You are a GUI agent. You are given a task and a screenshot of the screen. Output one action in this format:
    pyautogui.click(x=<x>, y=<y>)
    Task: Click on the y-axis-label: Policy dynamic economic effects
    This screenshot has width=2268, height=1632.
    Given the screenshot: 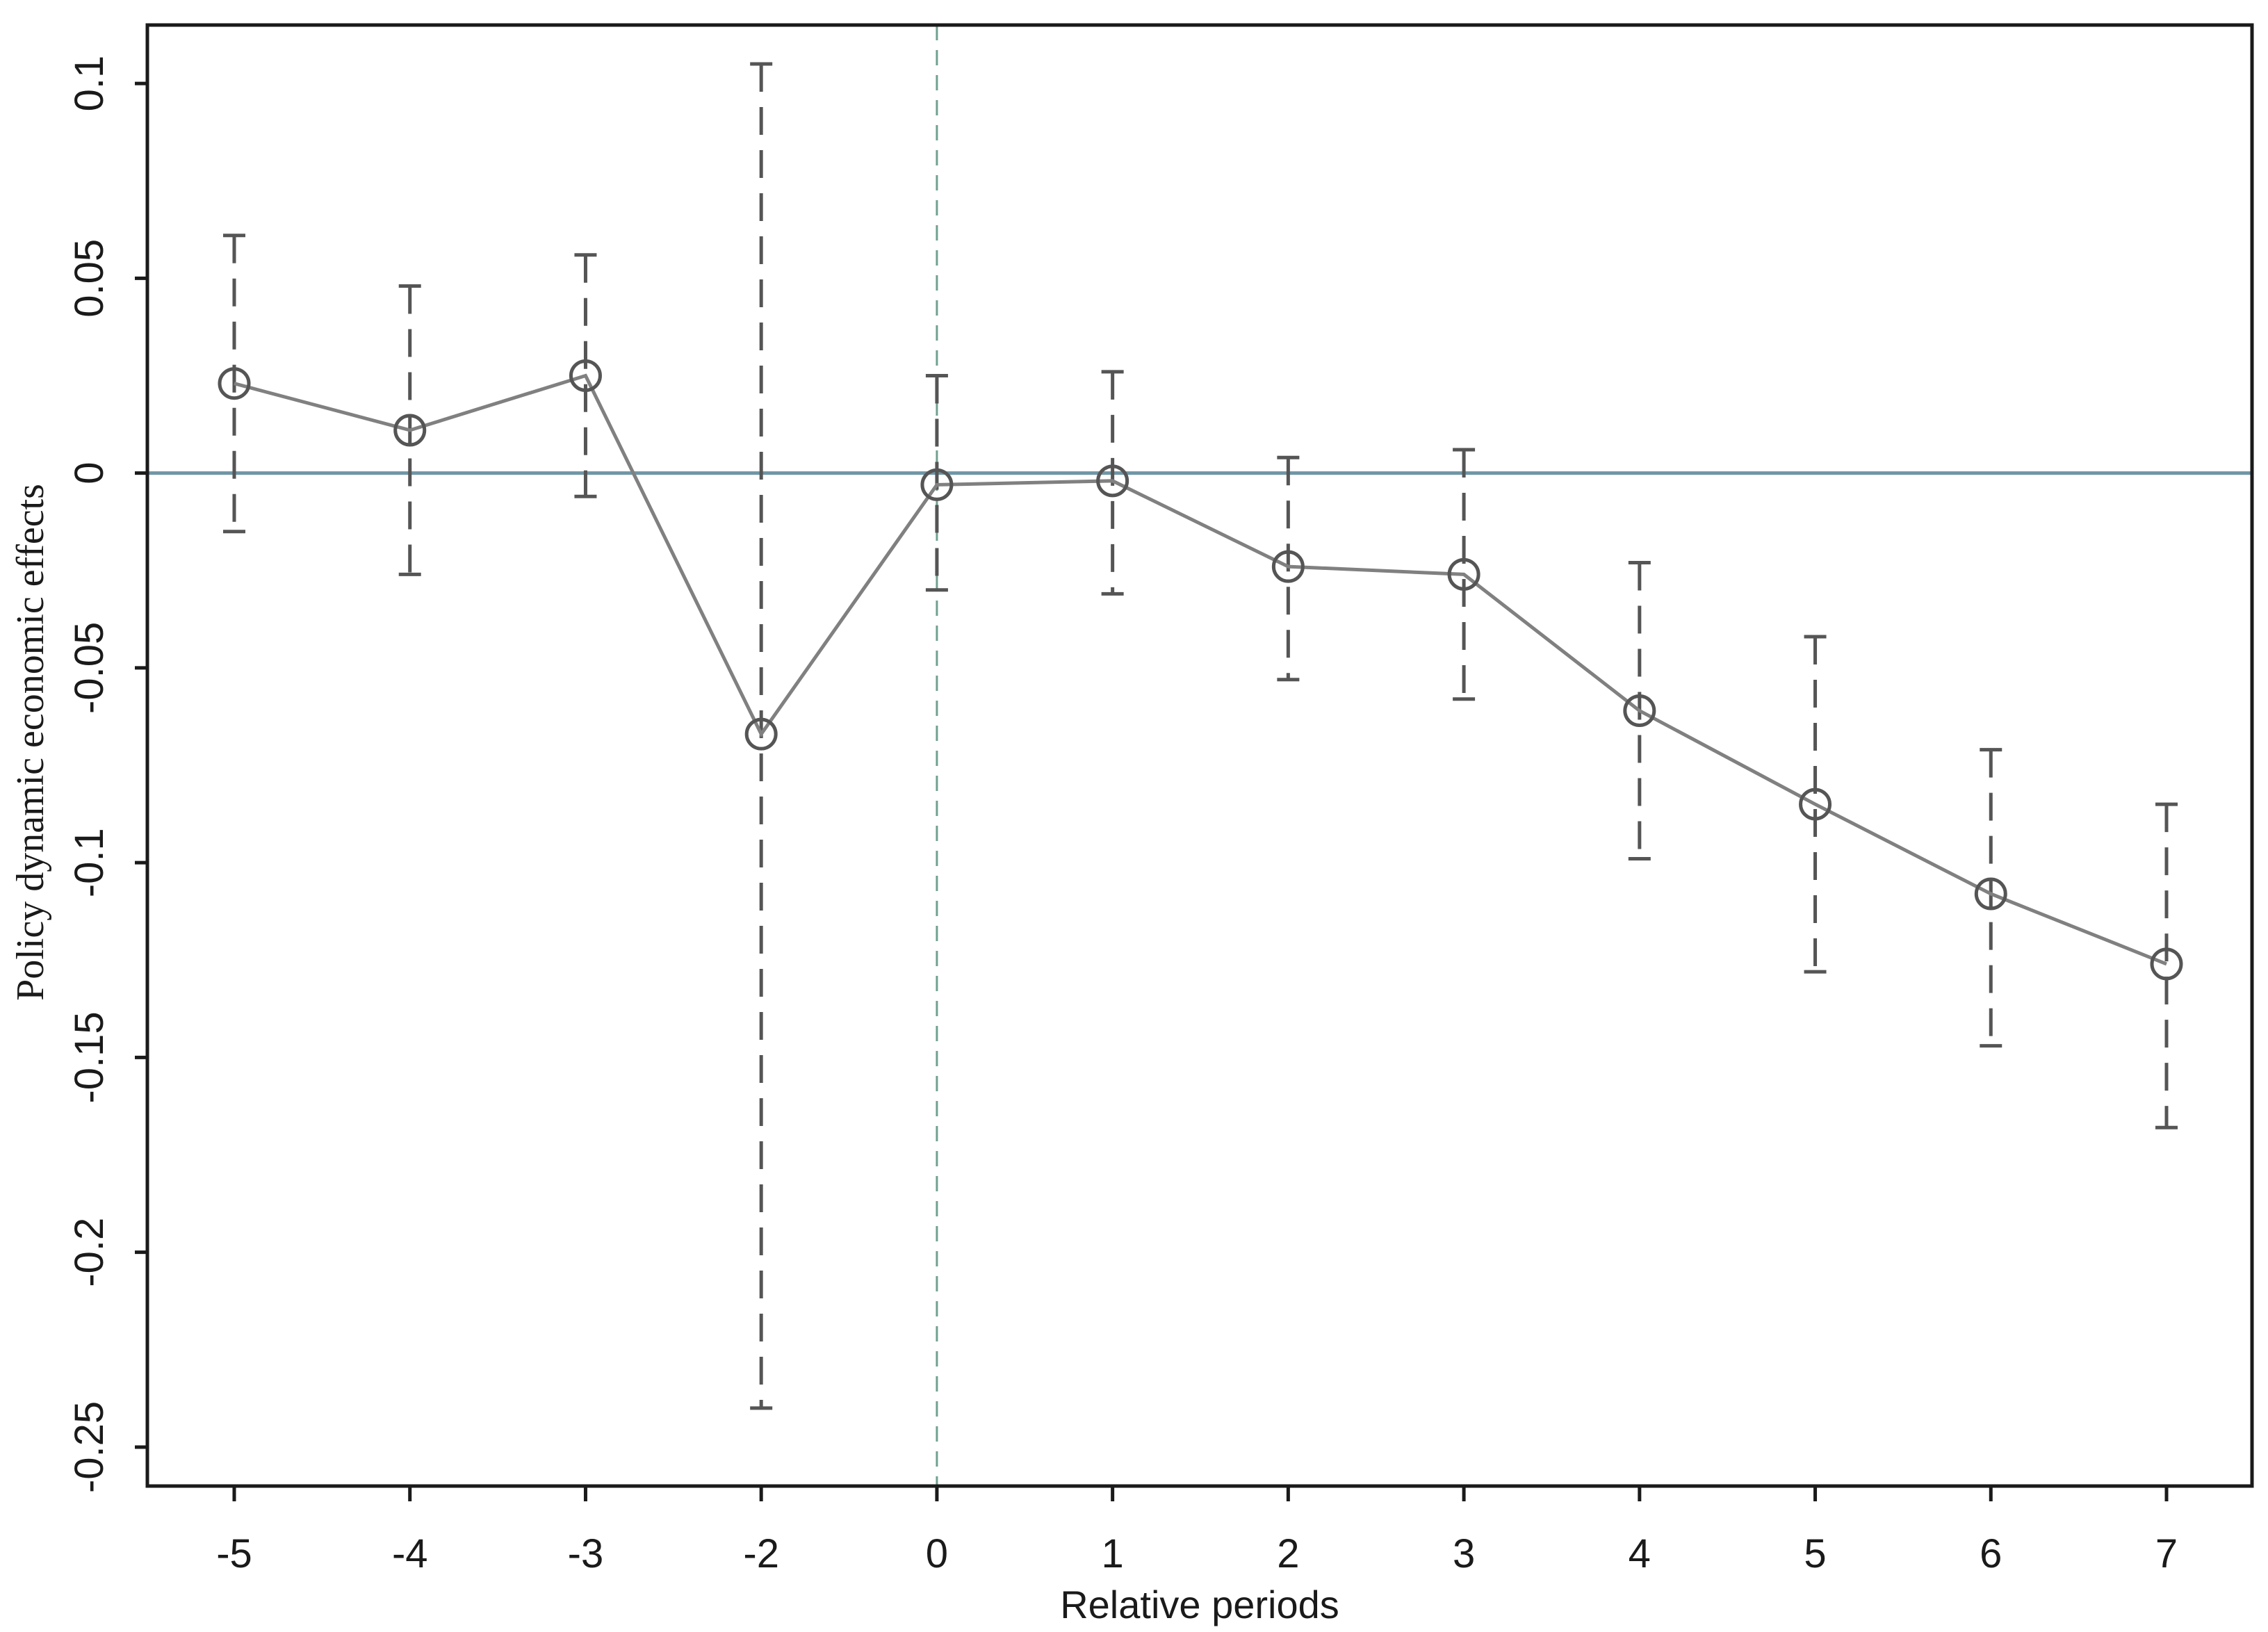 What is the action you would take?
    pyautogui.click(x=30, y=742)
    